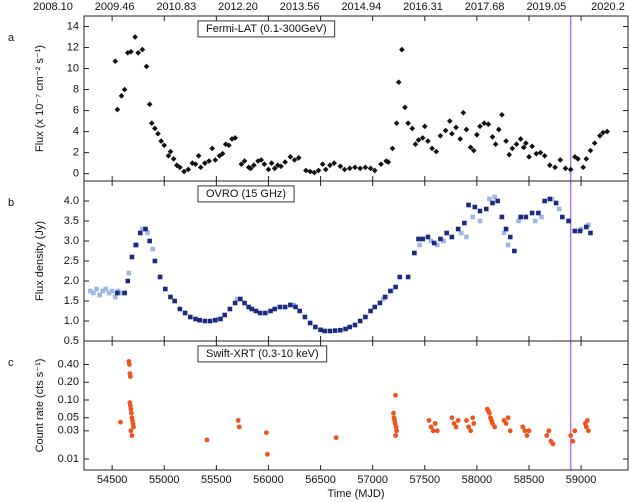  Describe the element at coordinates (246, 194) in the screenshot. I see `panel-title: OVRO (15 GHz)` at that location.